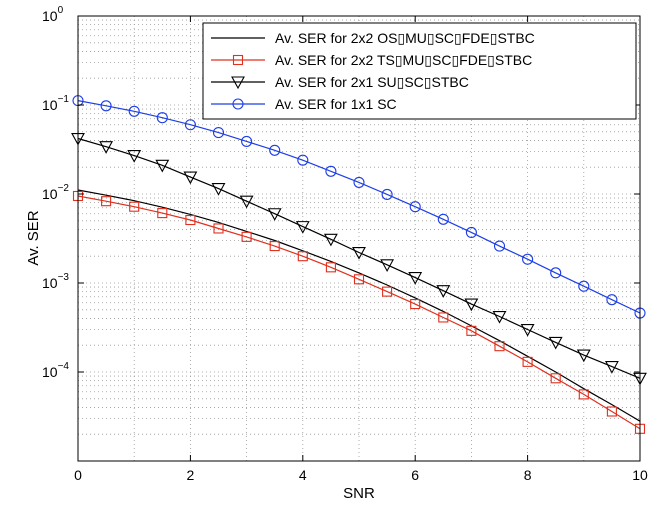  I want to click on x-tick-label: 8, so click(528, 475).